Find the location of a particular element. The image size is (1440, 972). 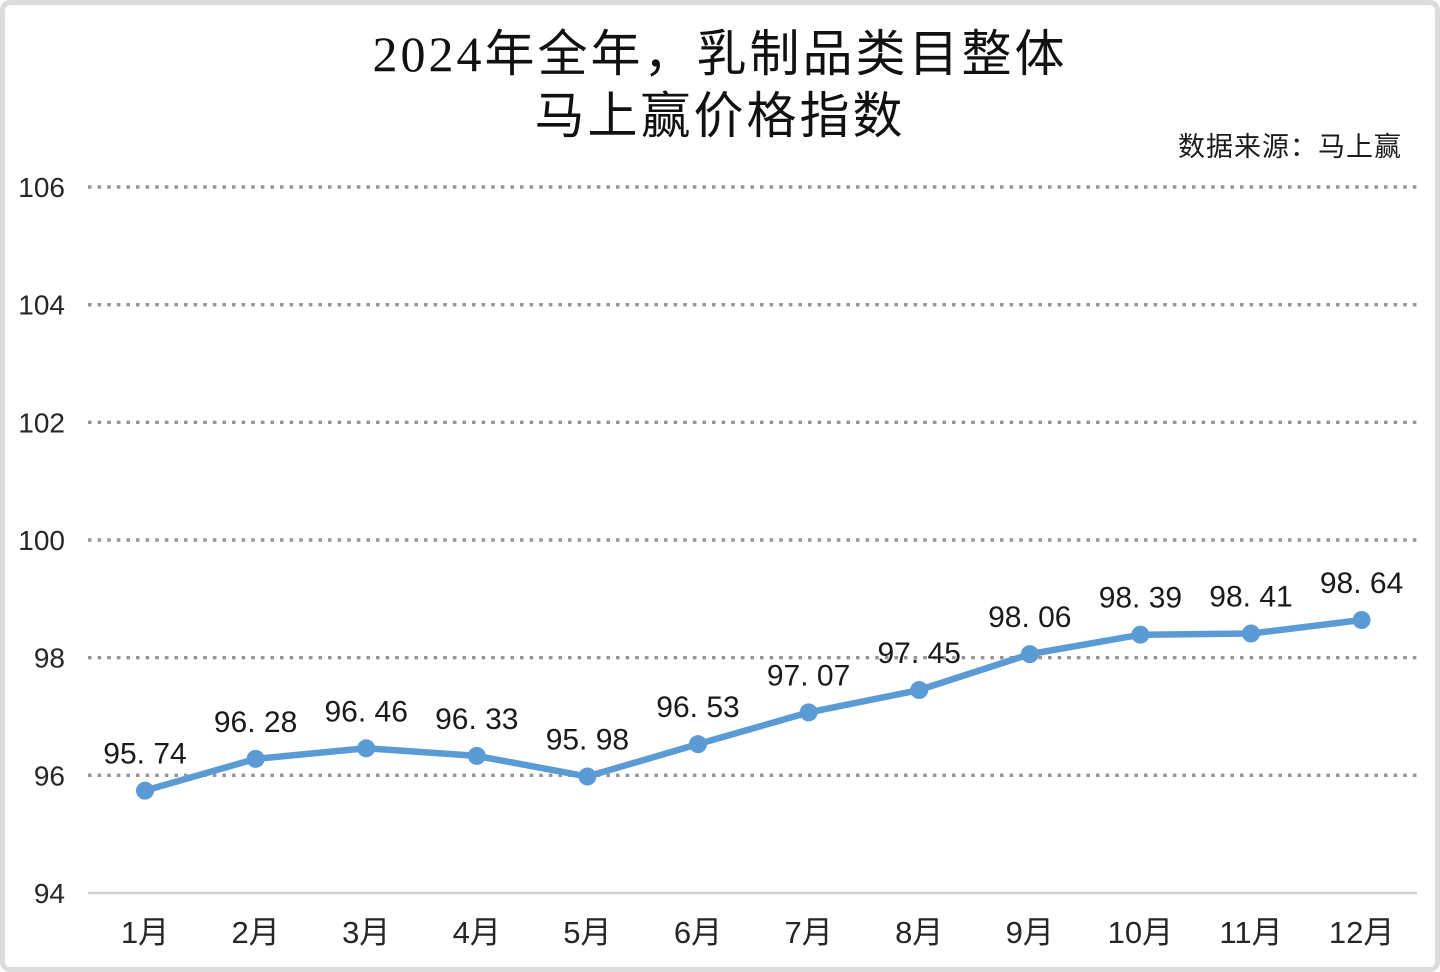

data-point-label: 97. 07 is located at coordinates (808, 675).